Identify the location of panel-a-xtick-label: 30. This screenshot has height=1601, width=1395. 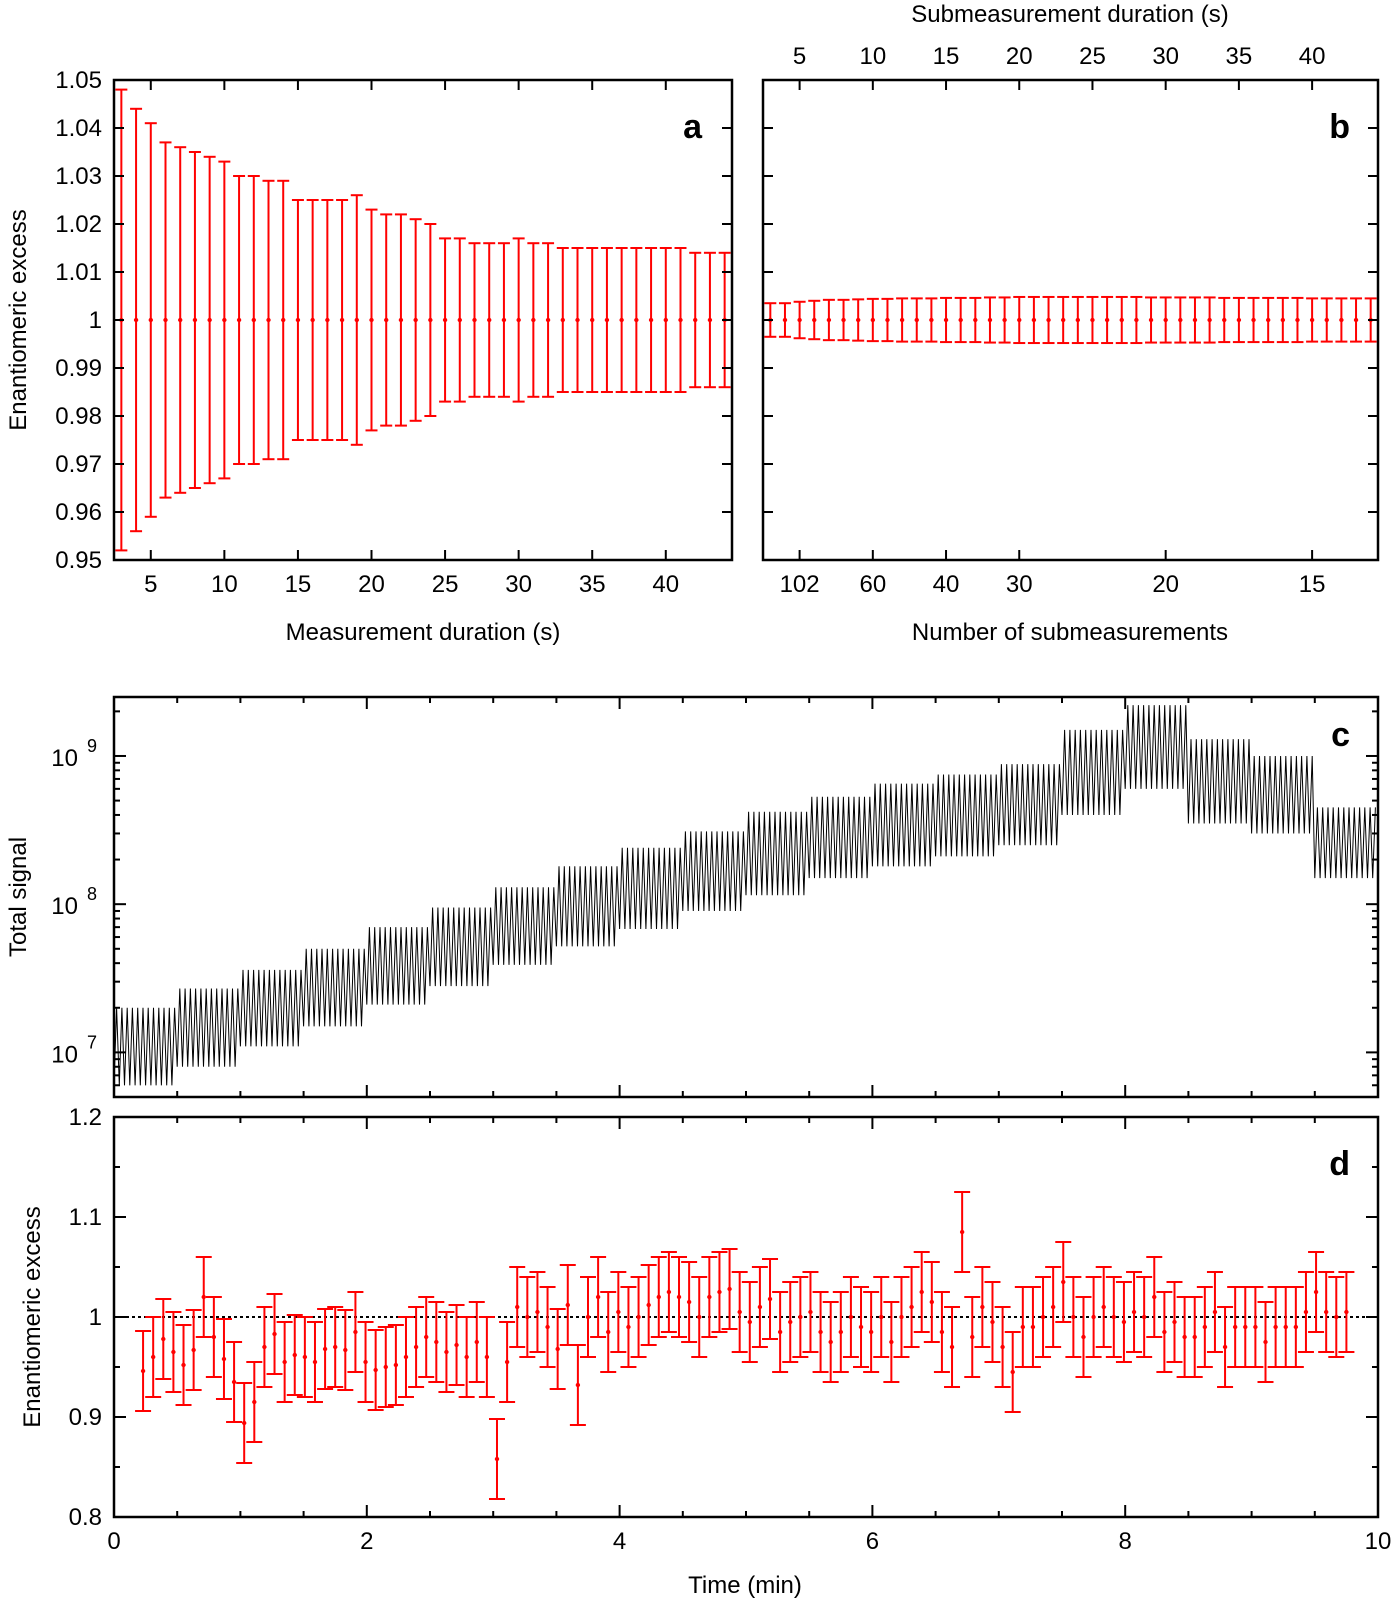
(518, 584).